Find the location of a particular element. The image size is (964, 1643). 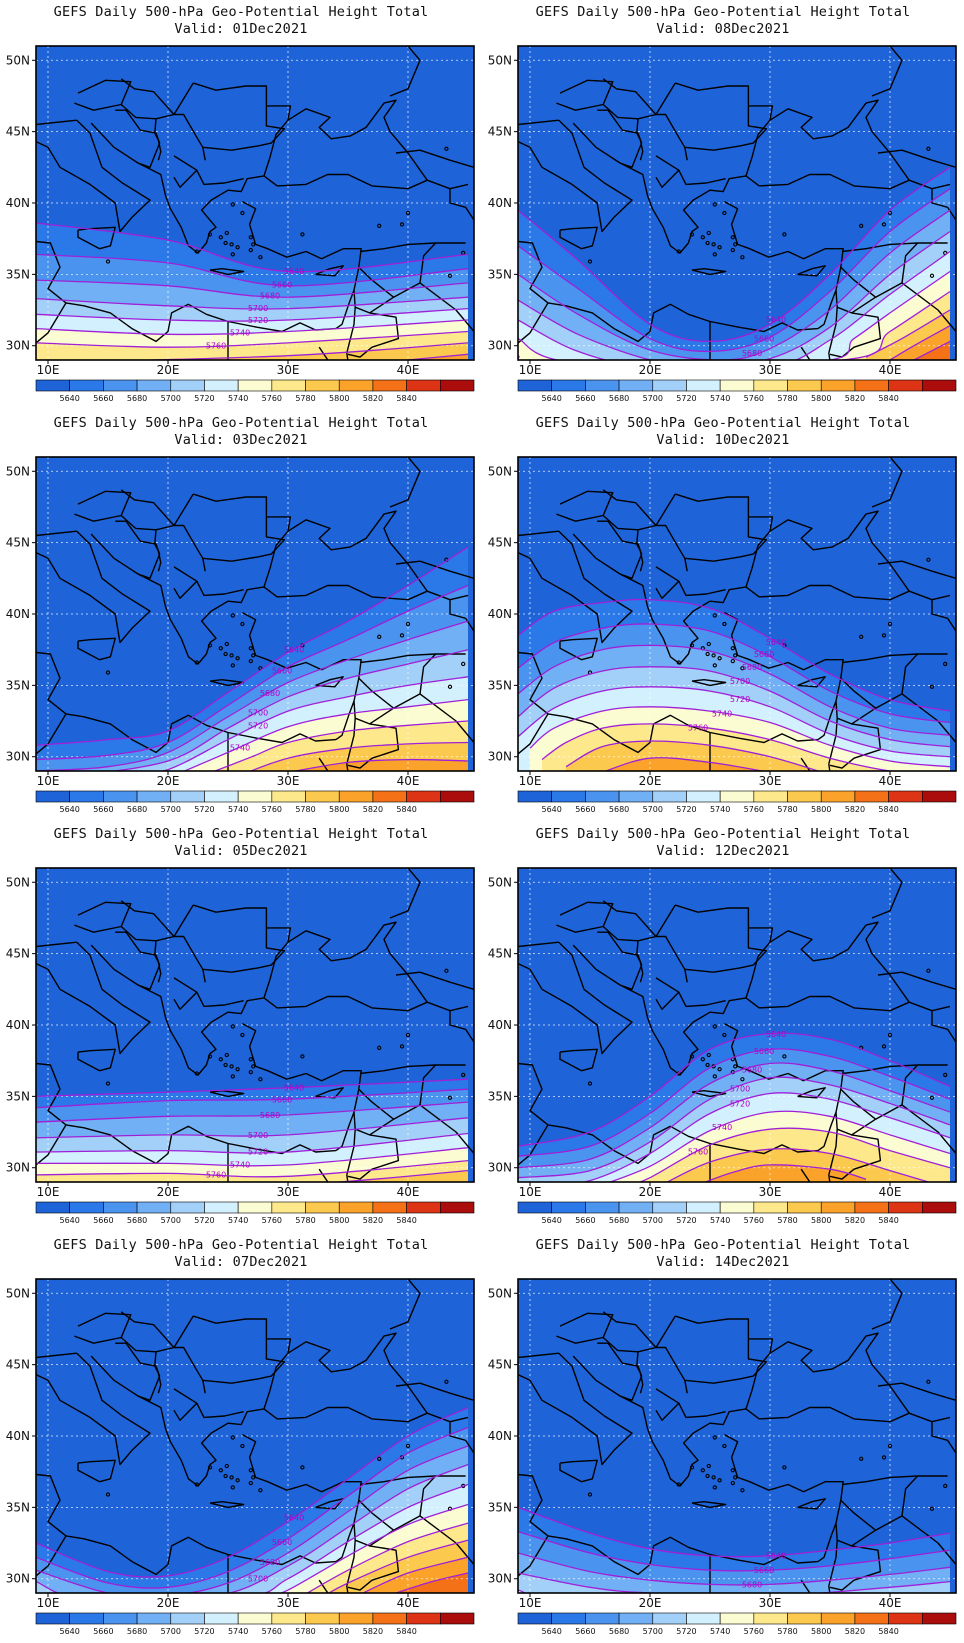

lon-tick-label: 10E is located at coordinates (530, 370).